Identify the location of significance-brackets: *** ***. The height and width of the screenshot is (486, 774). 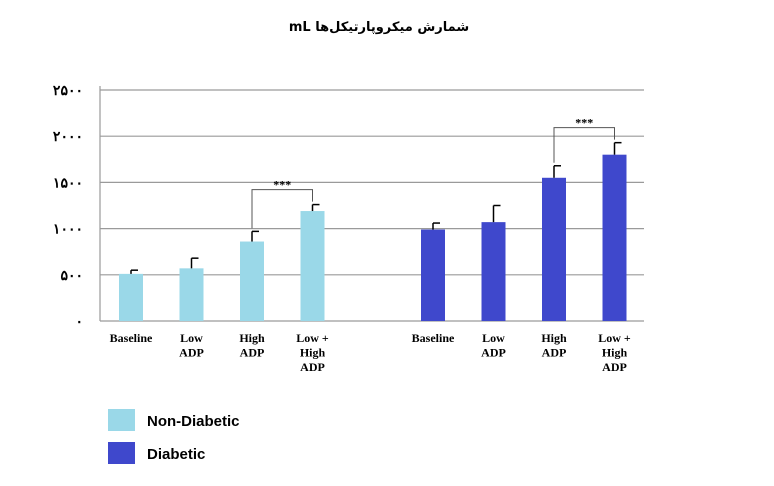
(433, 172).